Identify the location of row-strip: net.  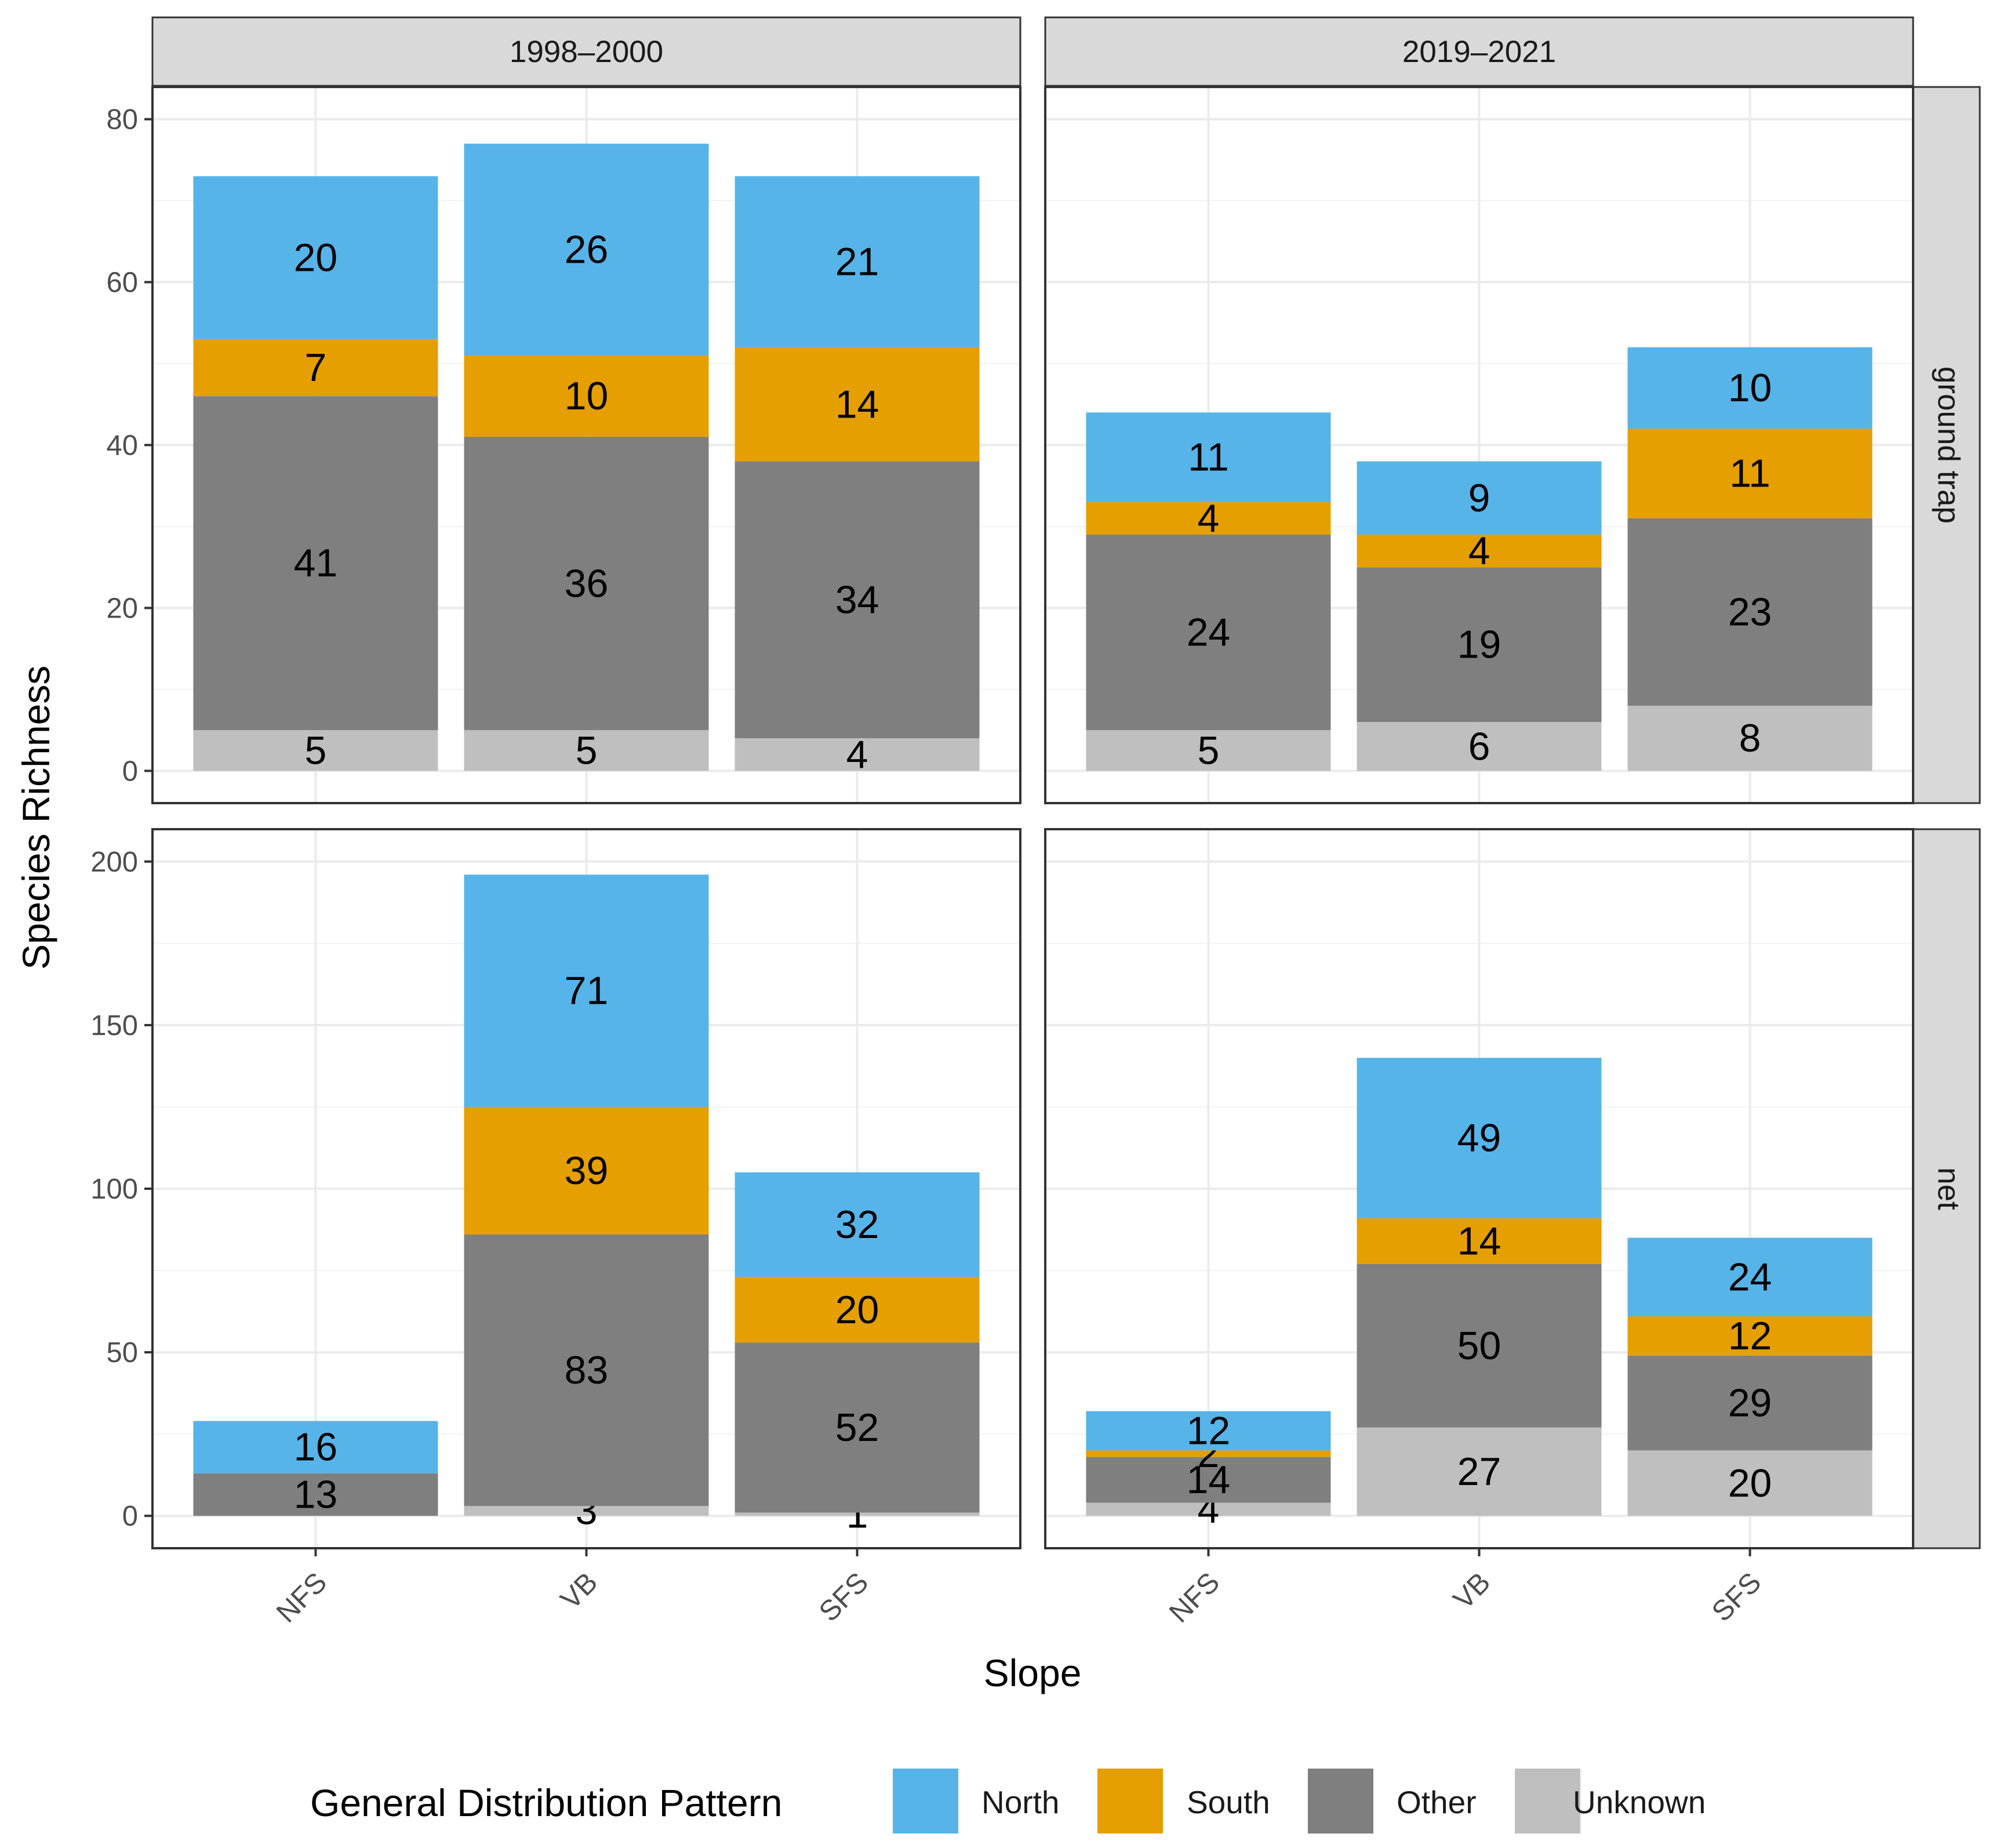
(1947, 1188).